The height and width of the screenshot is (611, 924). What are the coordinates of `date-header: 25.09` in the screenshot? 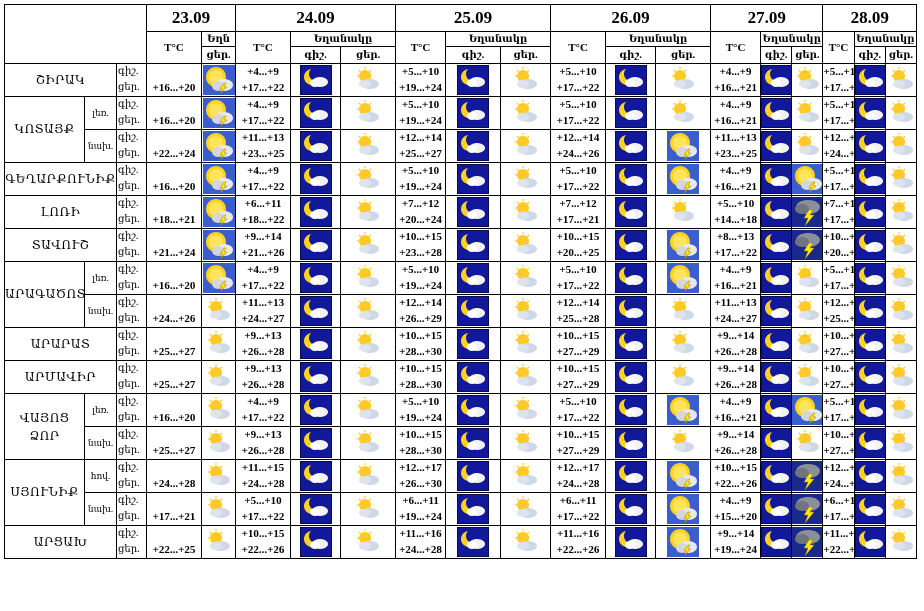 It's located at (473, 18).